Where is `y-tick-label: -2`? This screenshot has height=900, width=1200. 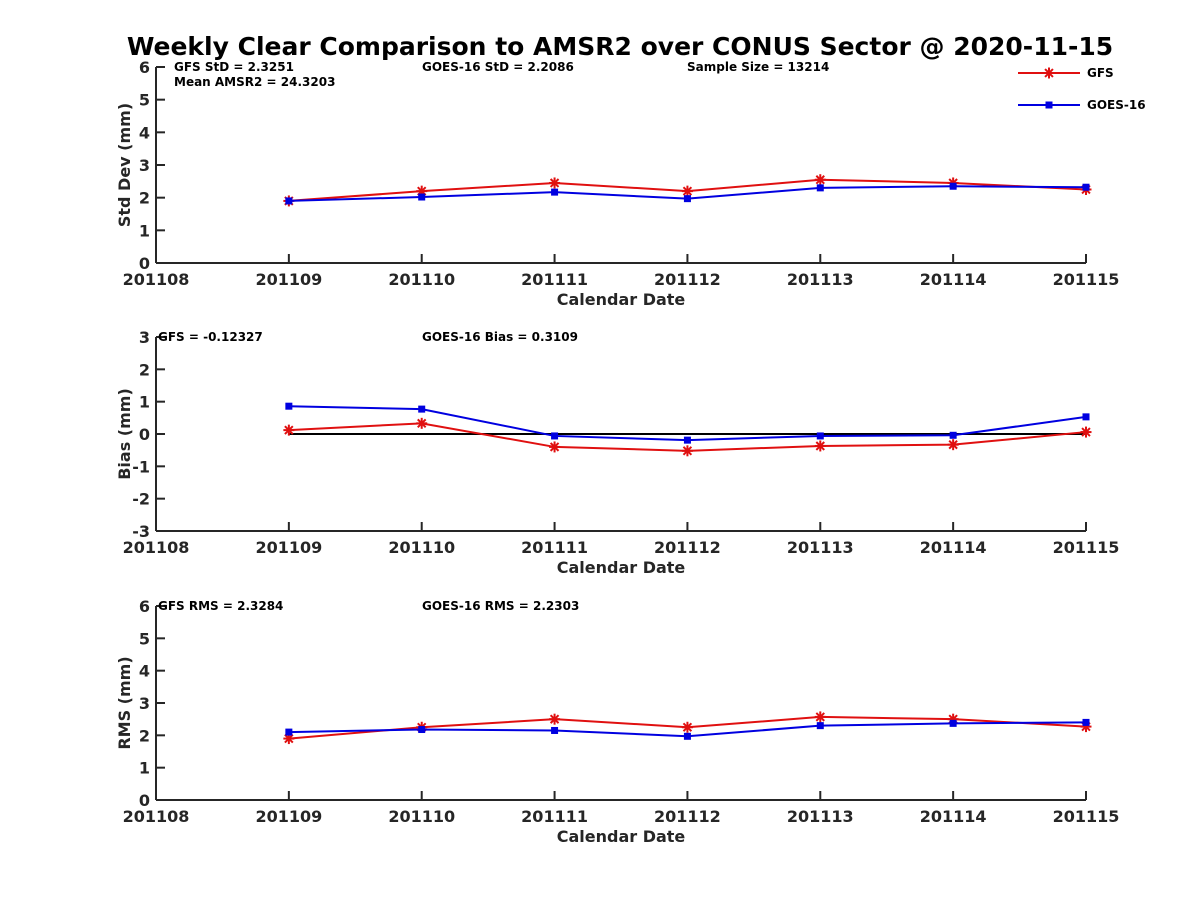 y-tick-label: -2 is located at coordinates (141, 499).